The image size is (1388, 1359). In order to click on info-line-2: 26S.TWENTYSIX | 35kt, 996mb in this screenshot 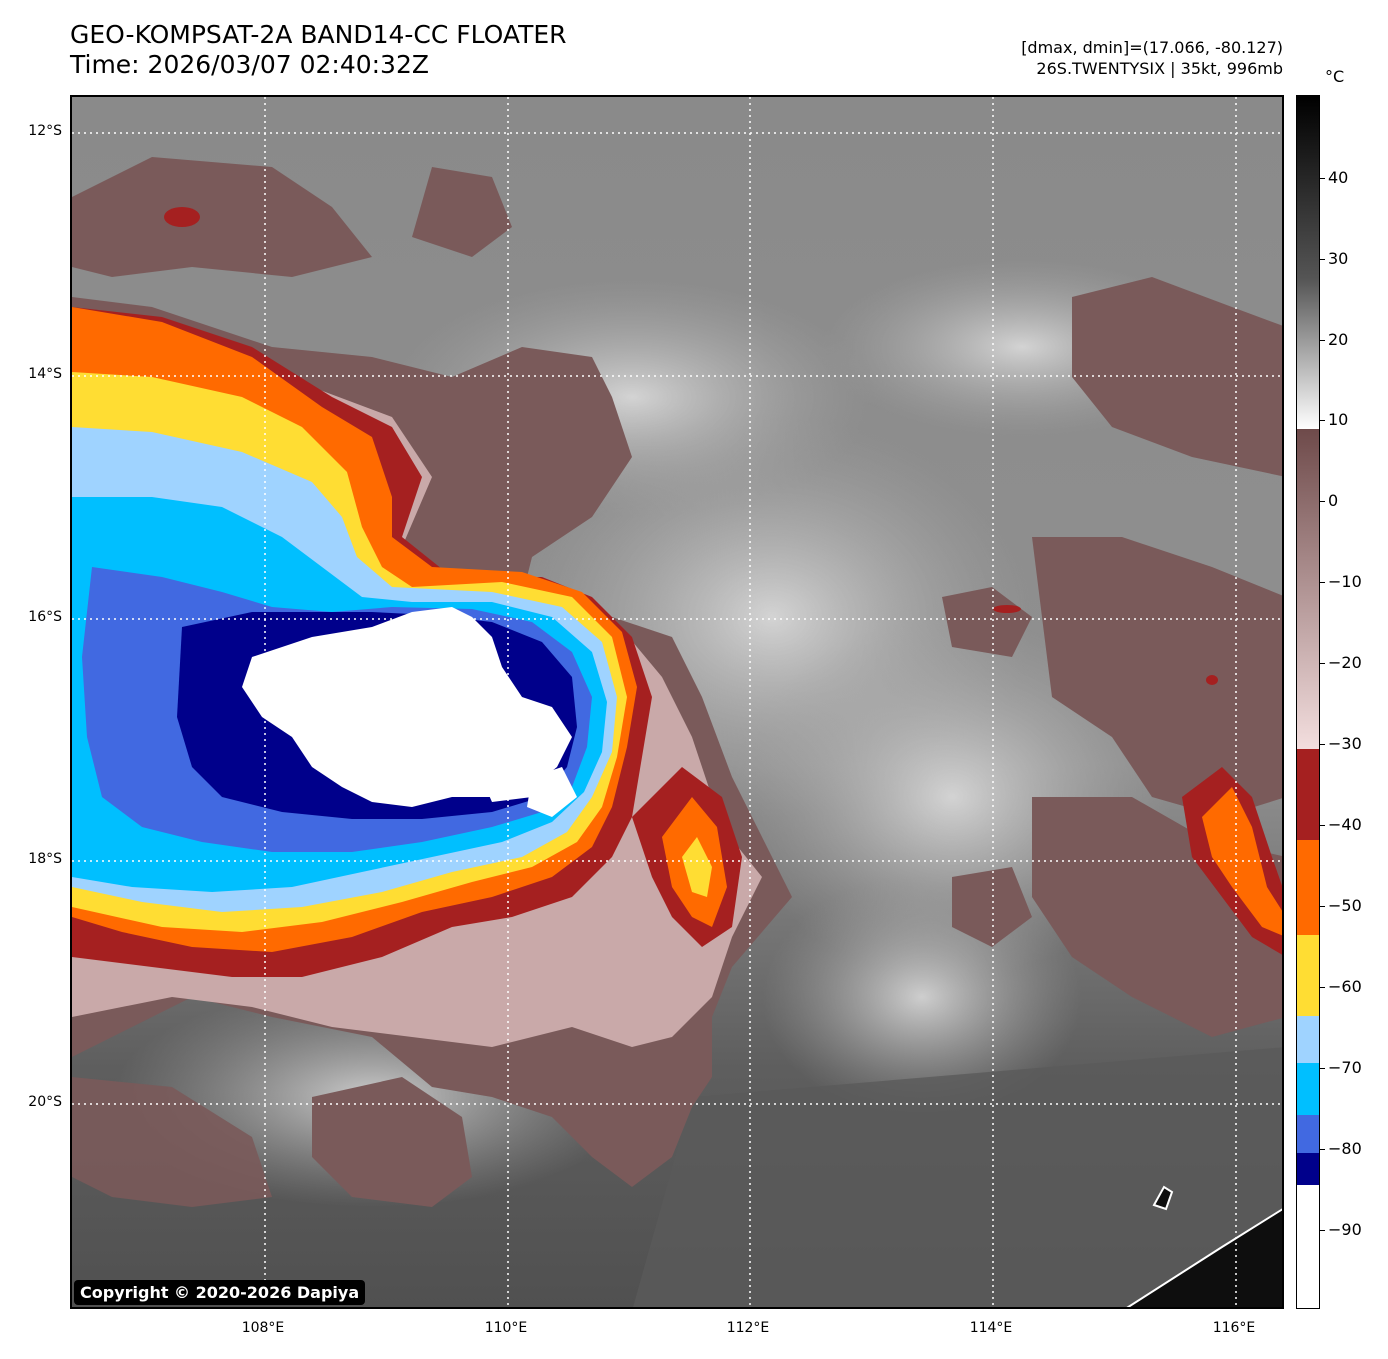, I will do `click(1159, 68)`.